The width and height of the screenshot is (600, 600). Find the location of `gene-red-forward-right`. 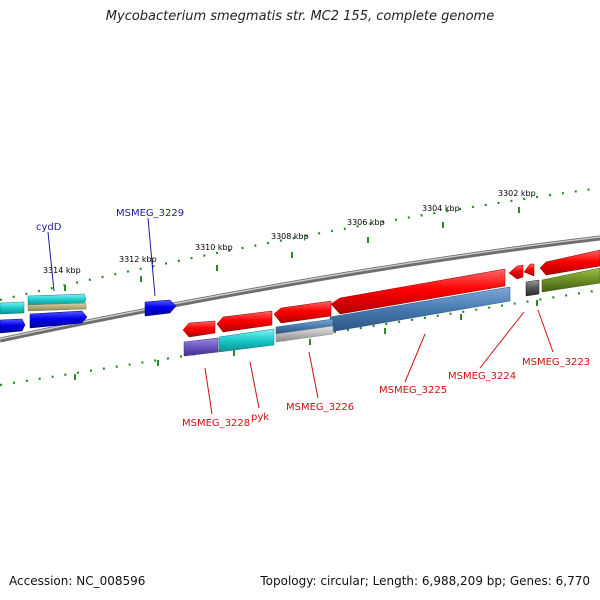

gene-red-forward-right is located at coordinates (569, 262).